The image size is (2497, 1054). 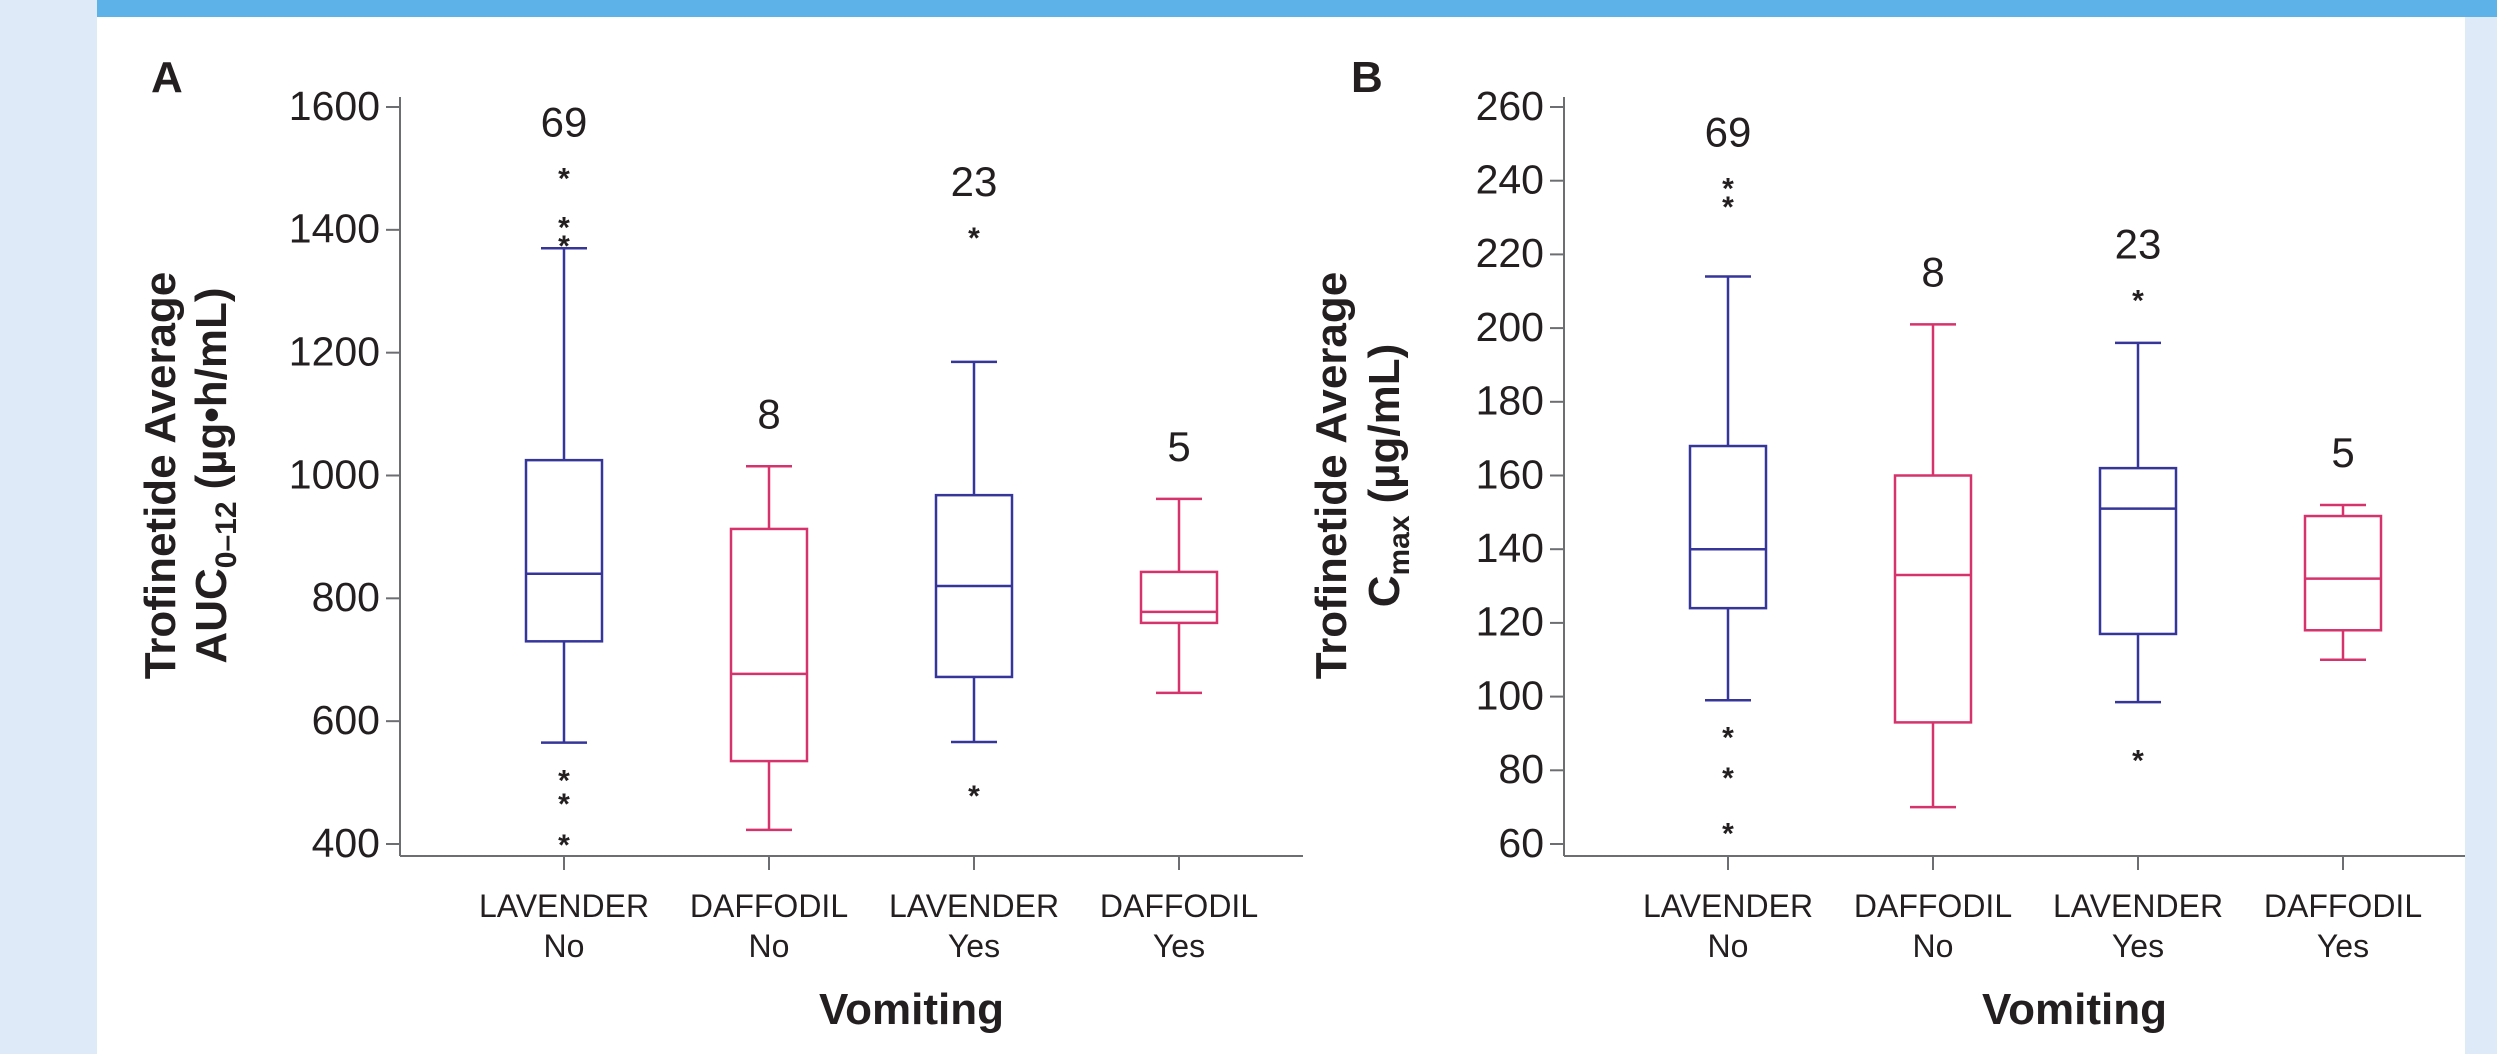 What do you see at coordinates (334, 351) in the screenshot?
I see `y-tick-label: 1200` at bounding box center [334, 351].